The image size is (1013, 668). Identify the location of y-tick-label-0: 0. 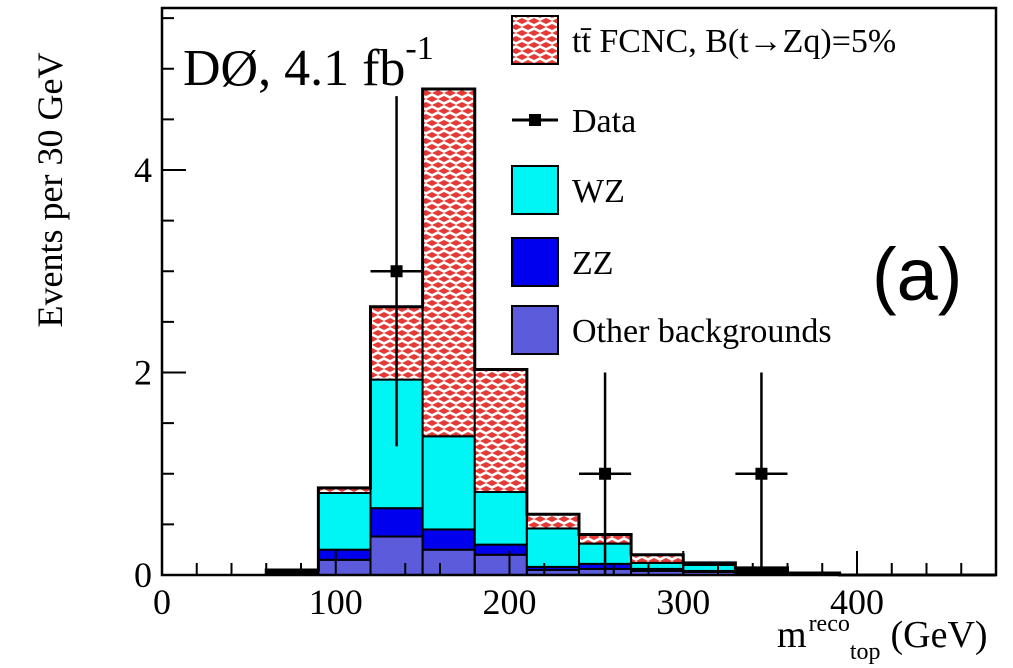
(143, 575).